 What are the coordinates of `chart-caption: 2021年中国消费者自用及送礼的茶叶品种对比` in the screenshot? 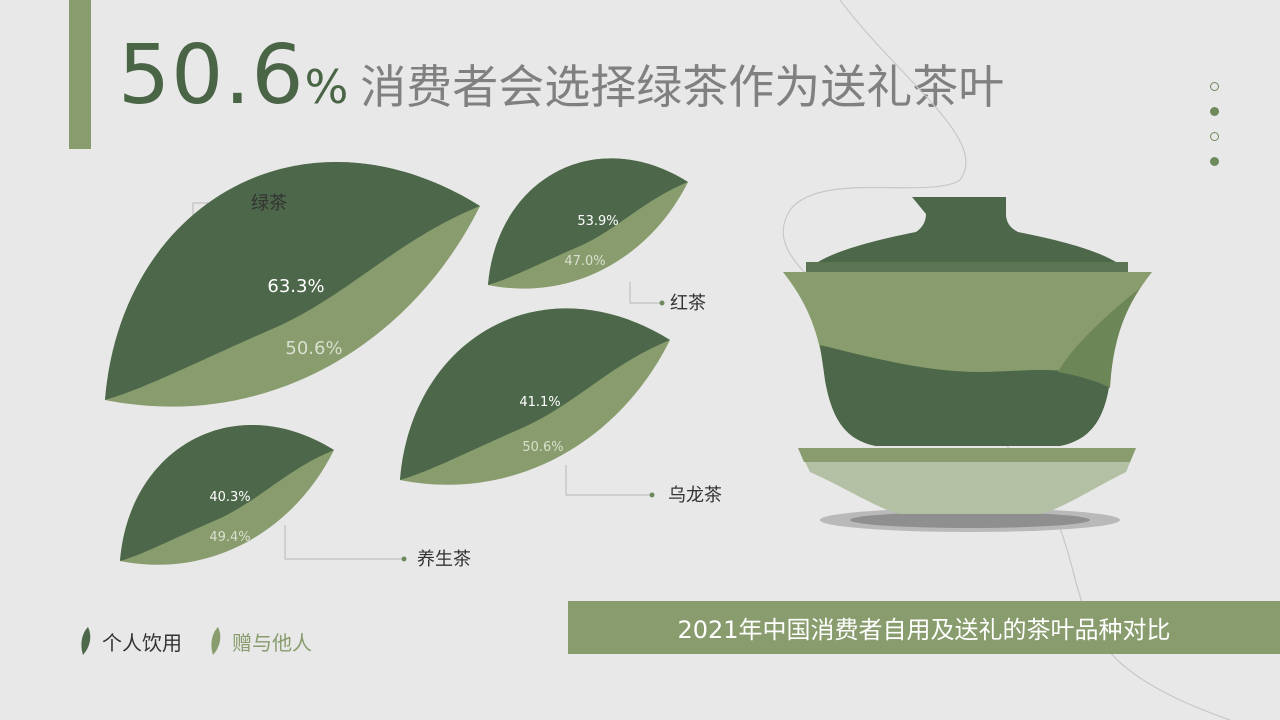 It's located at (924, 627).